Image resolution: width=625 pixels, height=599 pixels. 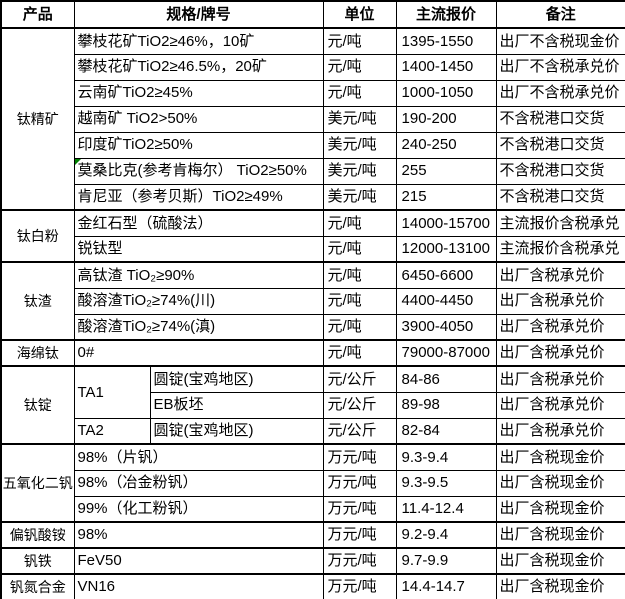 What do you see at coordinates (198, 353) in the screenshot?
I see `spec-cell: 0#` at bounding box center [198, 353].